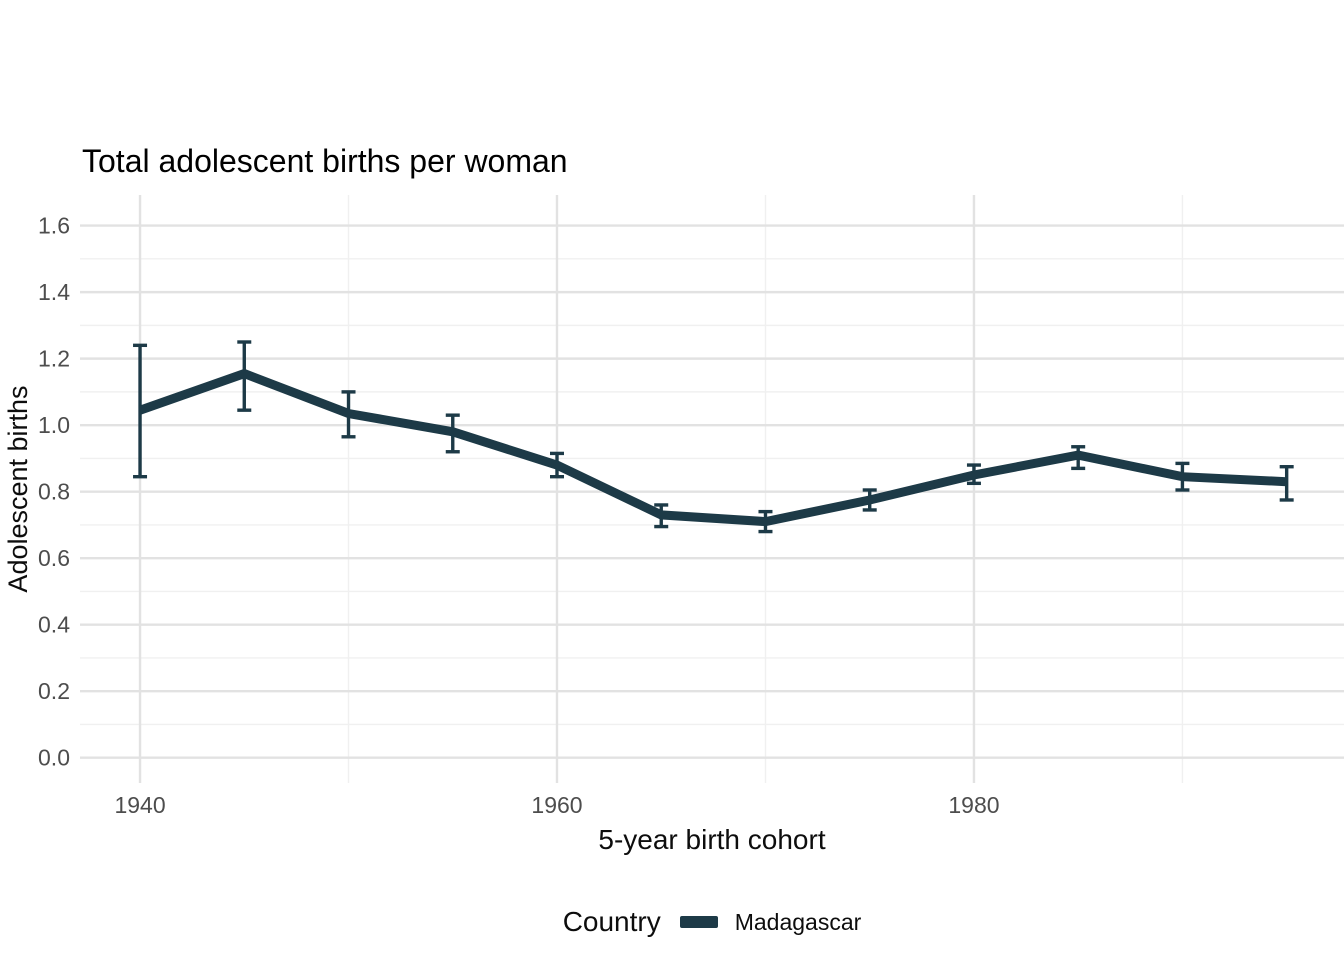 The width and height of the screenshot is (1344, 960). Describe the element at coordinates (698, 922) in the screenshot. I see `legend-key-madagascar-line` at that location.